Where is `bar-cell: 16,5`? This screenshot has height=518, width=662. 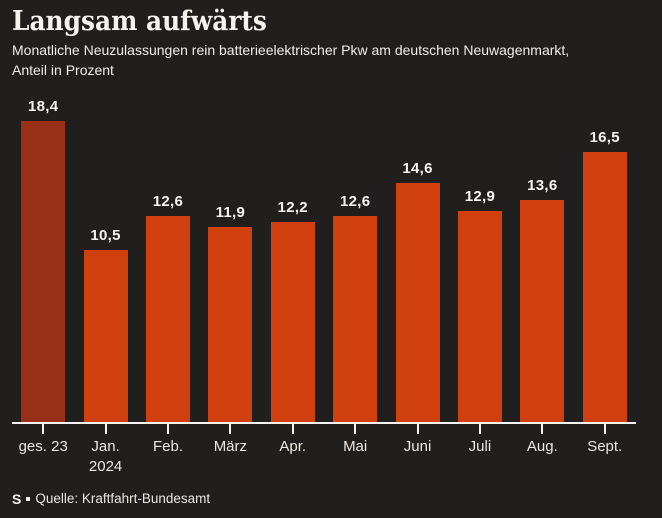 bar-cell: 16,5 is located at coordinates (605, 275).